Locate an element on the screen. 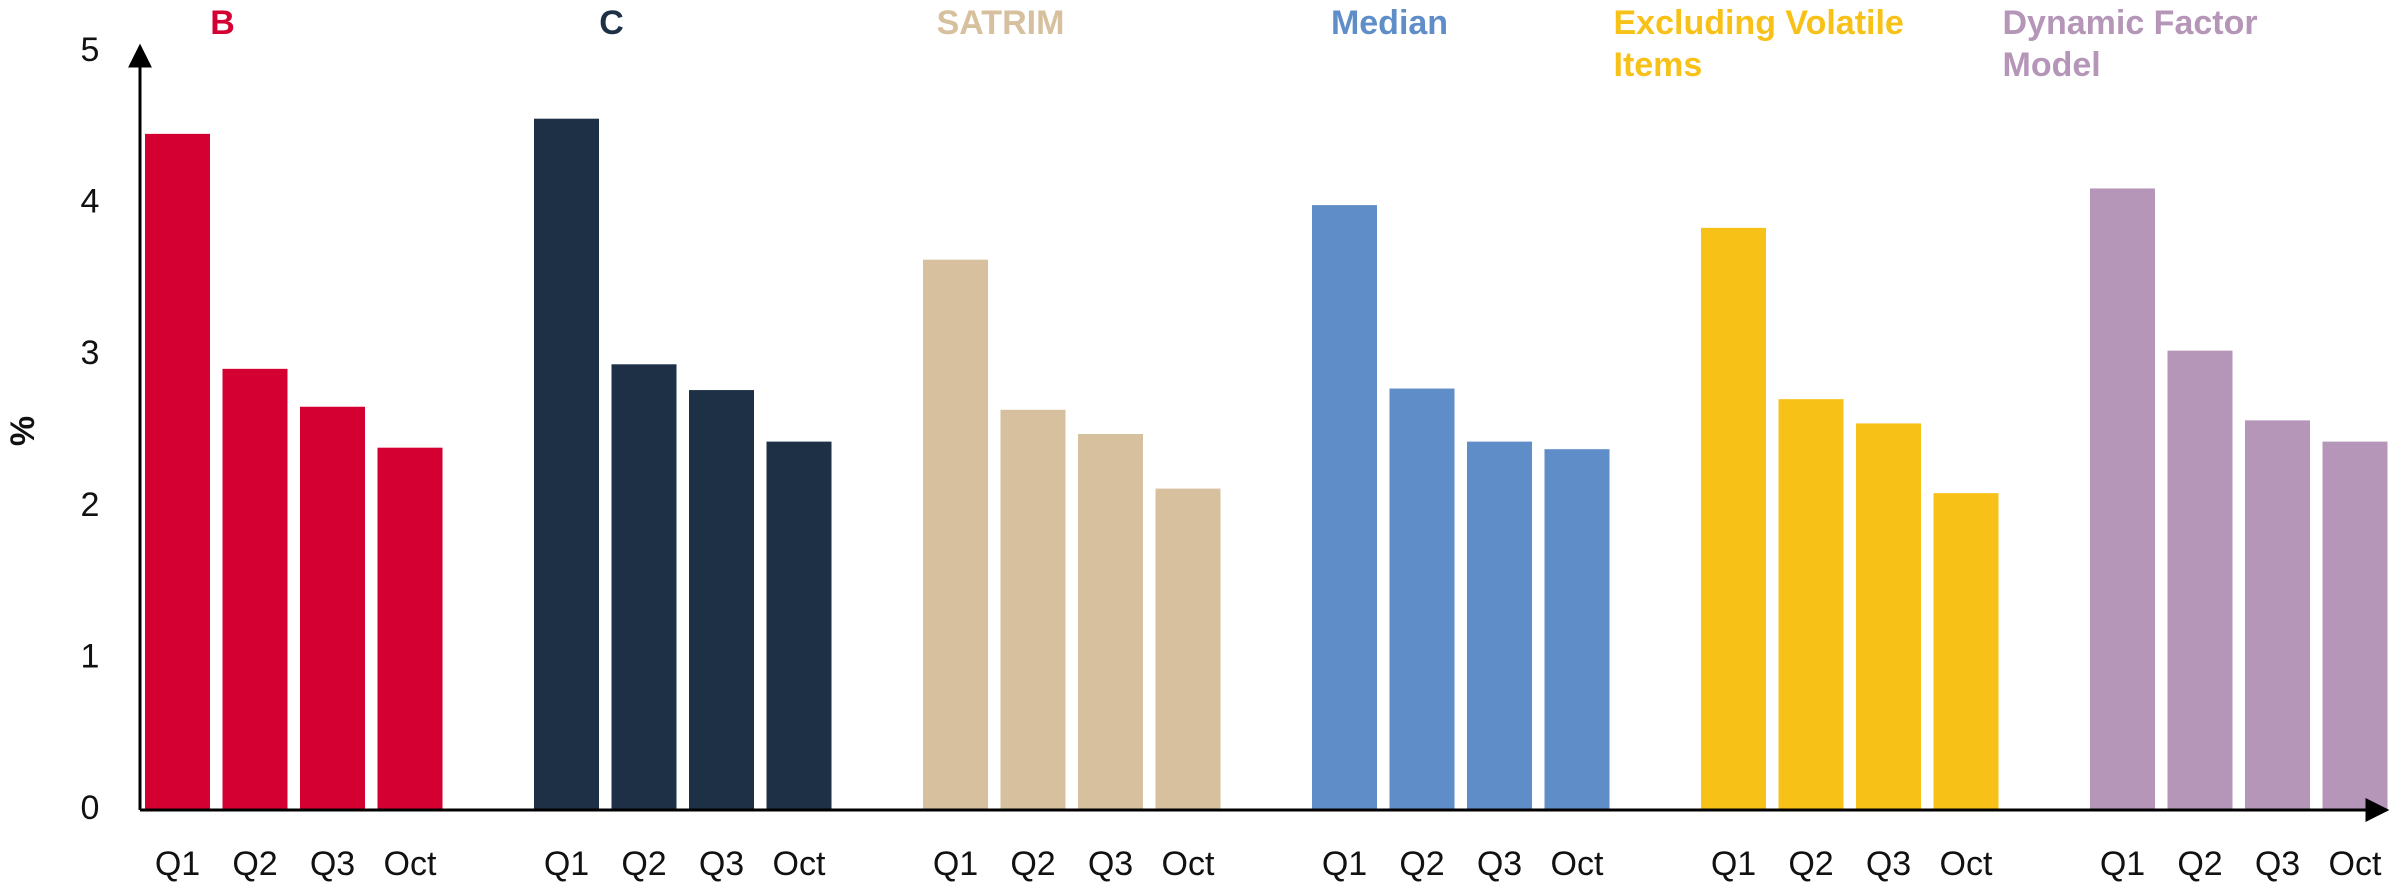  y-tick-label: 0 is located at coordinates (90, 808).